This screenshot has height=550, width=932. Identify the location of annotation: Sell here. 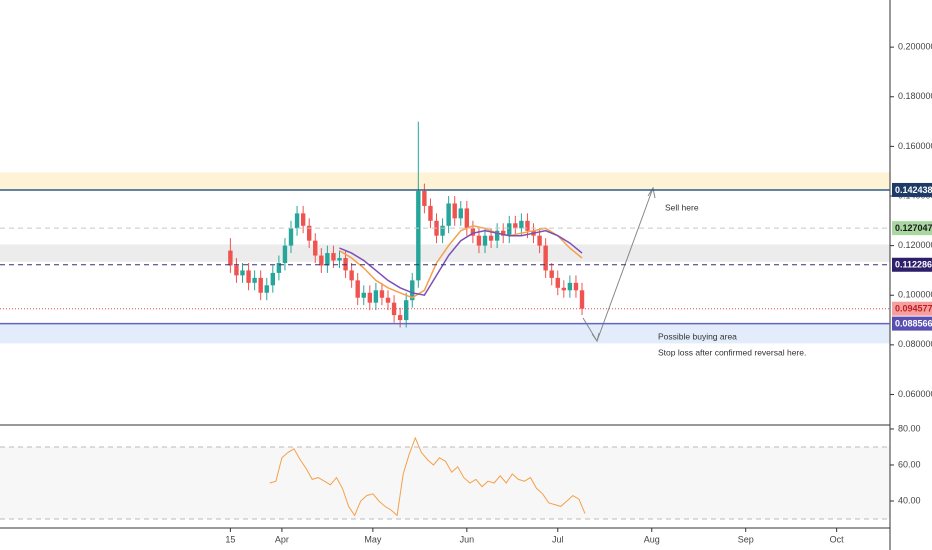
(682, 207).